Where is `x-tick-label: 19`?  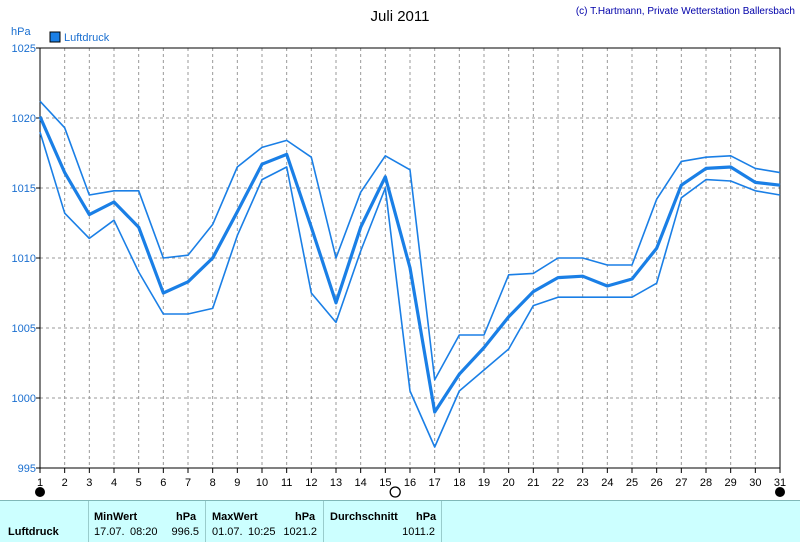 x-tick-label: 19 is located at coordinates (484, 483).